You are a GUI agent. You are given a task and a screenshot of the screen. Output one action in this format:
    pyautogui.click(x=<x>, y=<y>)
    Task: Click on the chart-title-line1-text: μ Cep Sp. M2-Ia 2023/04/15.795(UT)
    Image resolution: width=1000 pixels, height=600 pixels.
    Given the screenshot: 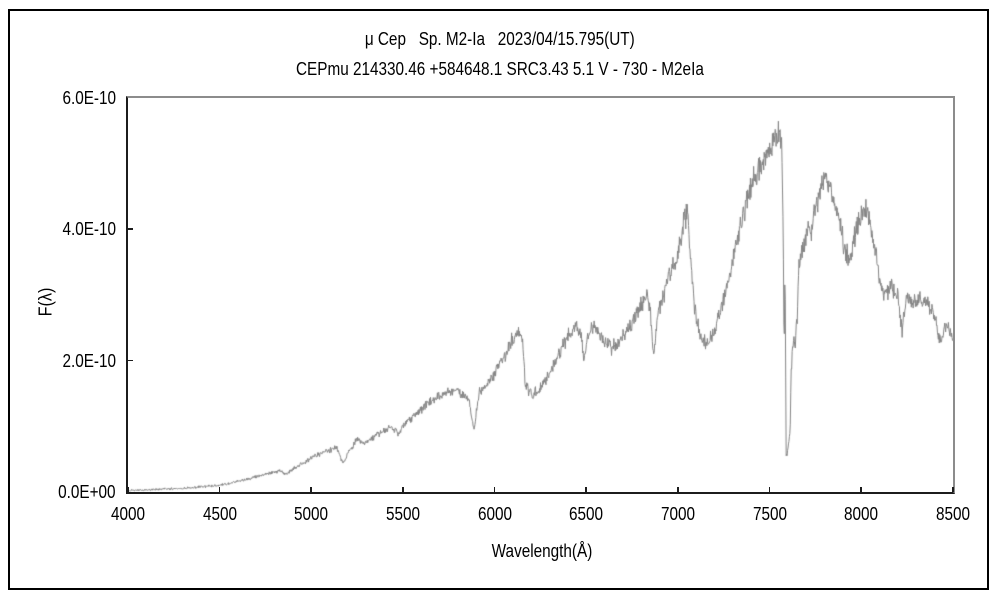 What is the action you would take?
    pyautogui.click(x=500, y=39)
    